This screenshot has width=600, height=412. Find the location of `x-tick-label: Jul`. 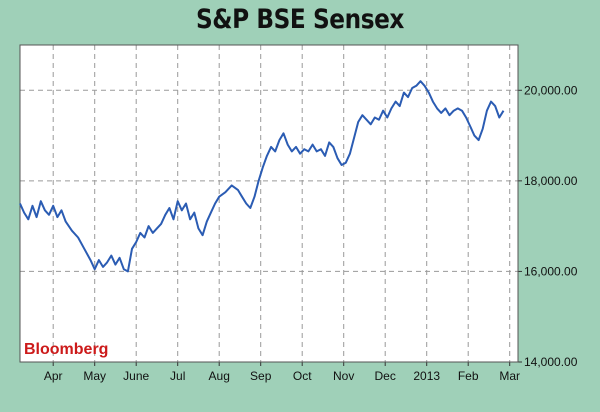

x-tick-label: Jul is located at coordinates (177, 376).